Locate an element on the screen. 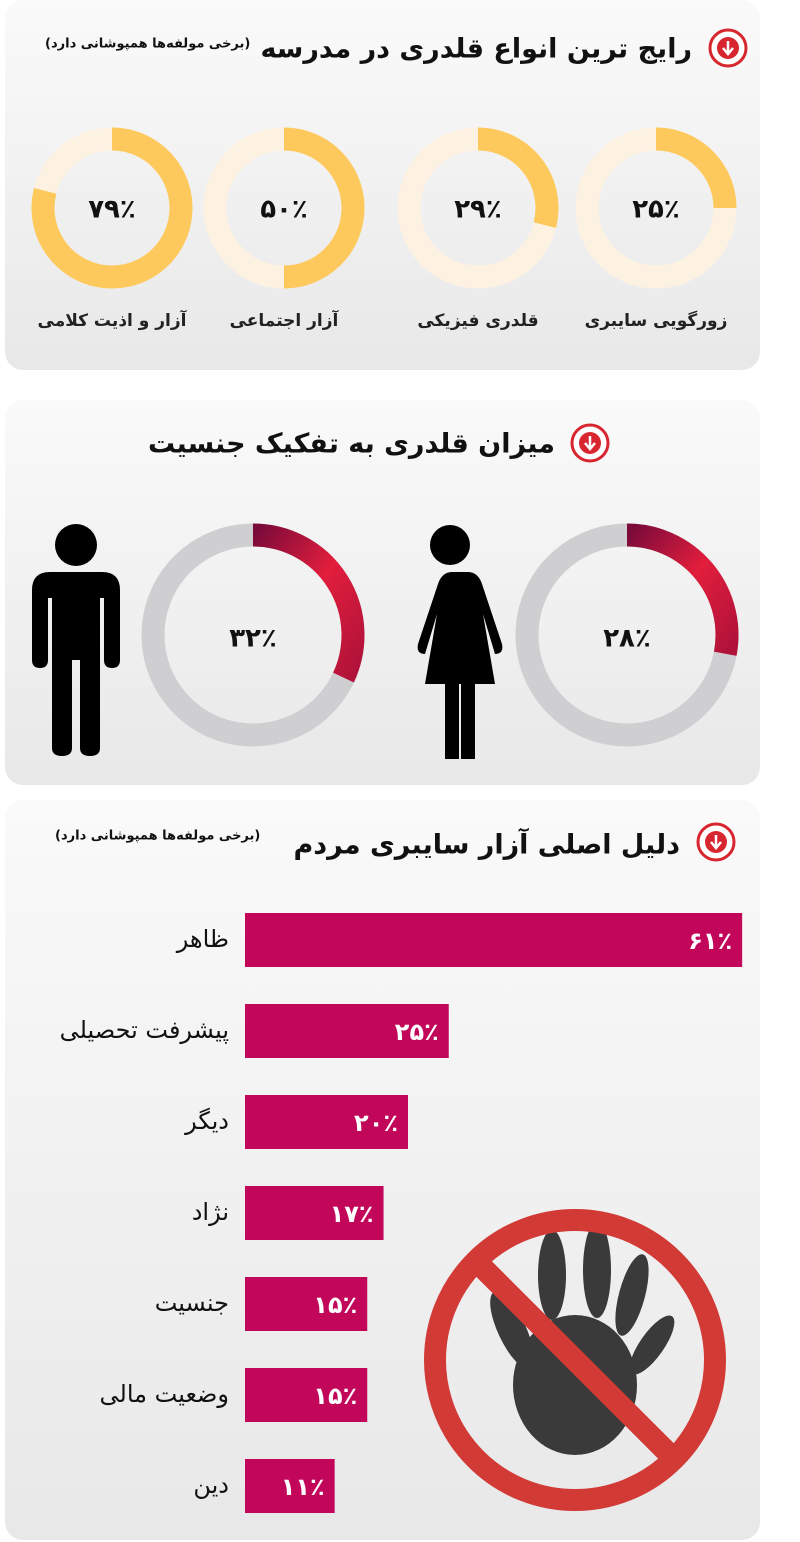 Image resolution: width=800 pixels, height=1542 pixels. chart-title: میزان قلدری به تفکیک جنسیت is located at coordinates (351, 444).